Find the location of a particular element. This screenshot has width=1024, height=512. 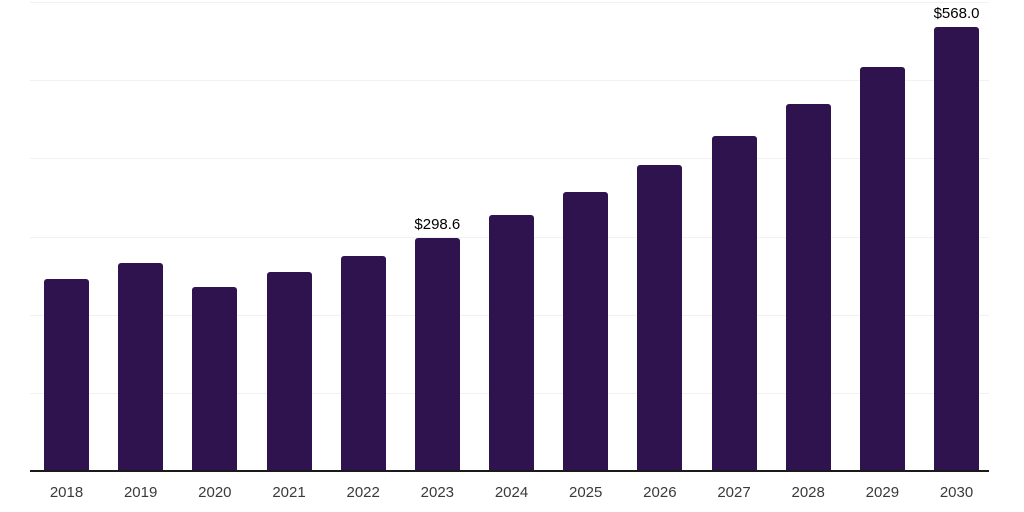

x-axis-label-2026: 2026 is located at coordinates (660, 492).